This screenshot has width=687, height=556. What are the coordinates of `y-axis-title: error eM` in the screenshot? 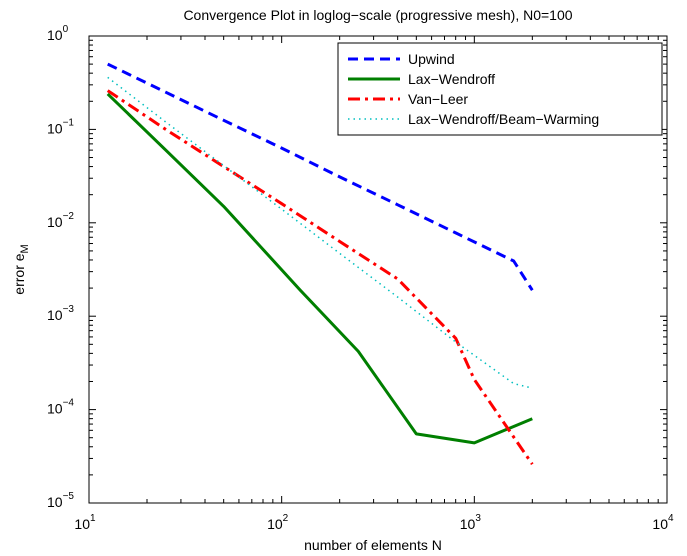 It's located at (21, 269).